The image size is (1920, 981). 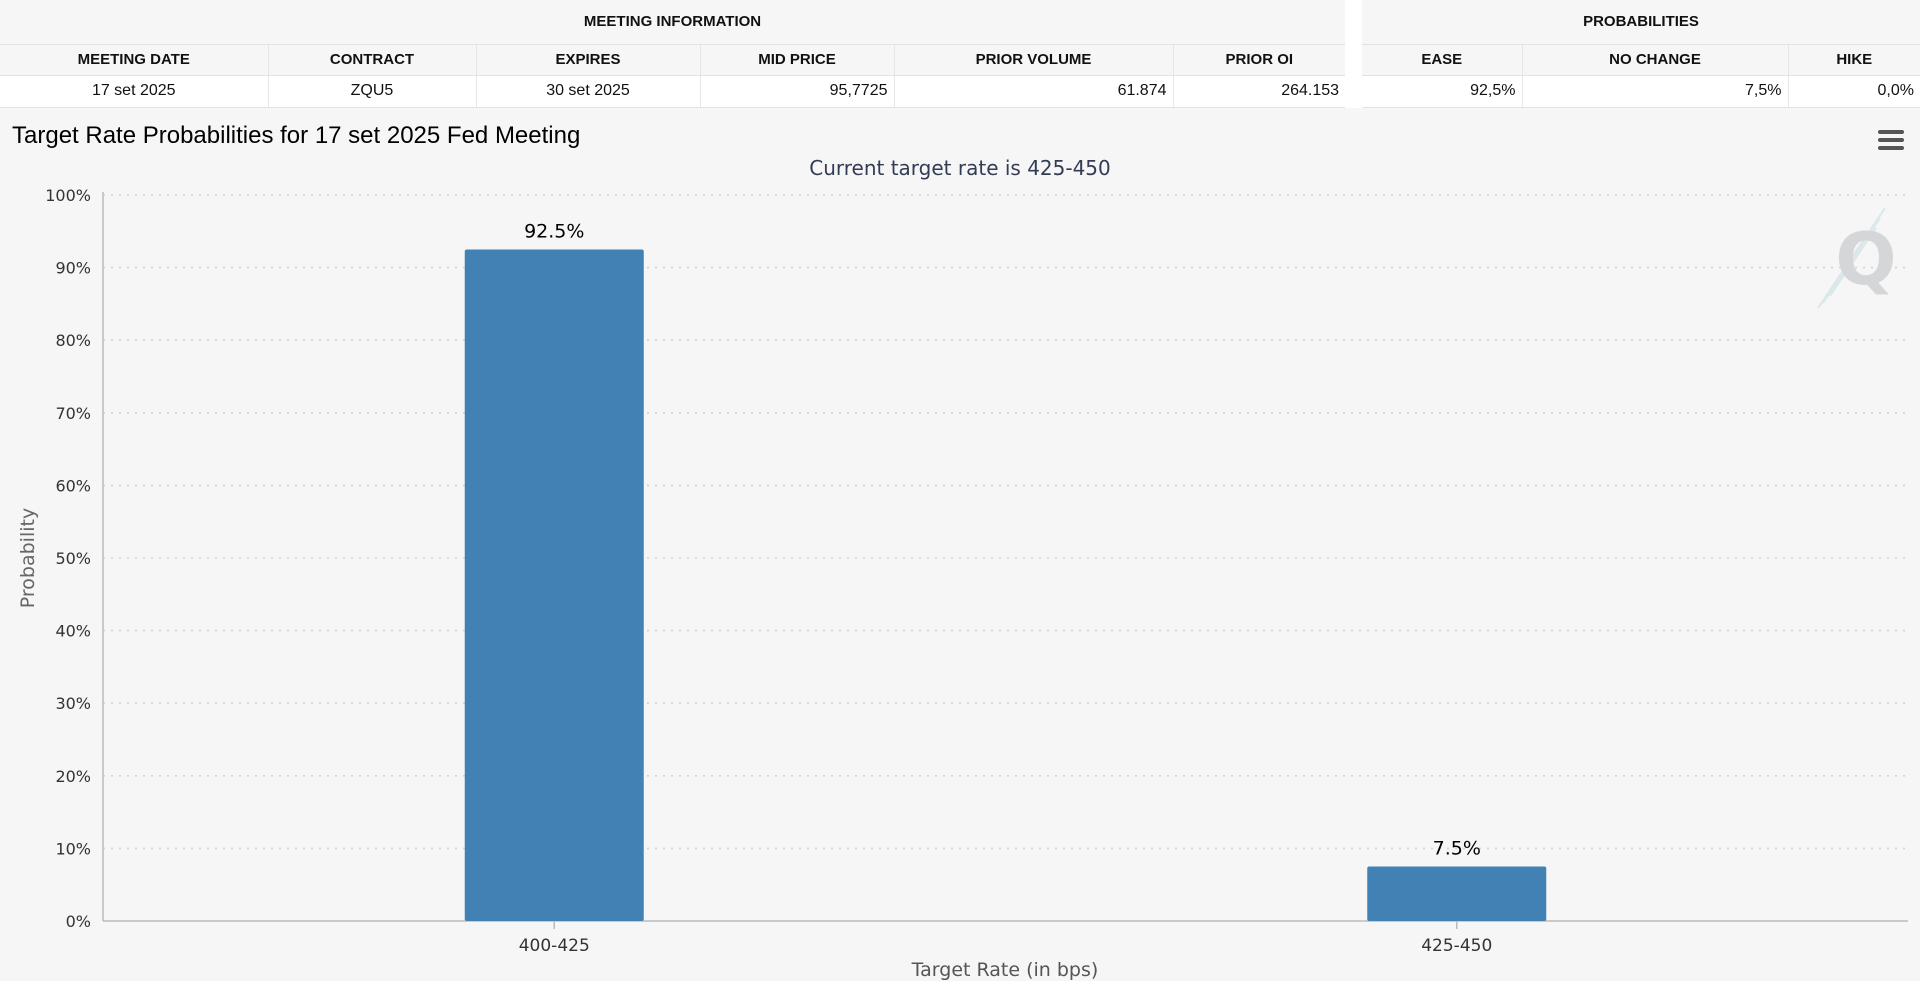 What do you see at coordinates (372, 91) in the screenshot?
I see `contract-cell: ZQU5` at bounding box center [372, 91].